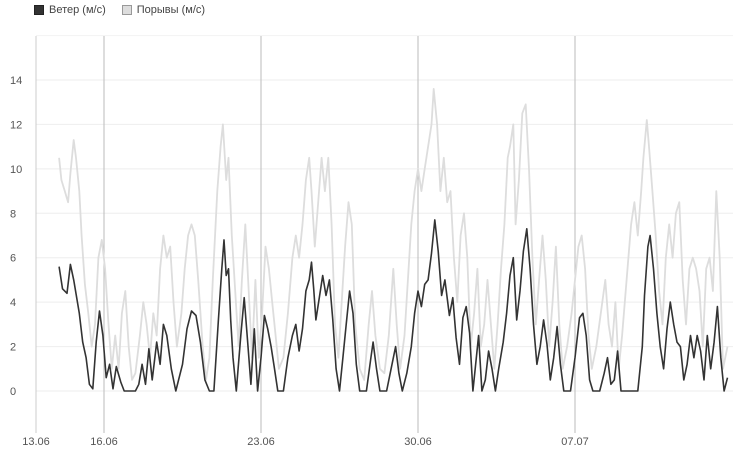 This screenshot has height=451, width=733. I want to click on legend-swatch-gusts, so click(126, 10).